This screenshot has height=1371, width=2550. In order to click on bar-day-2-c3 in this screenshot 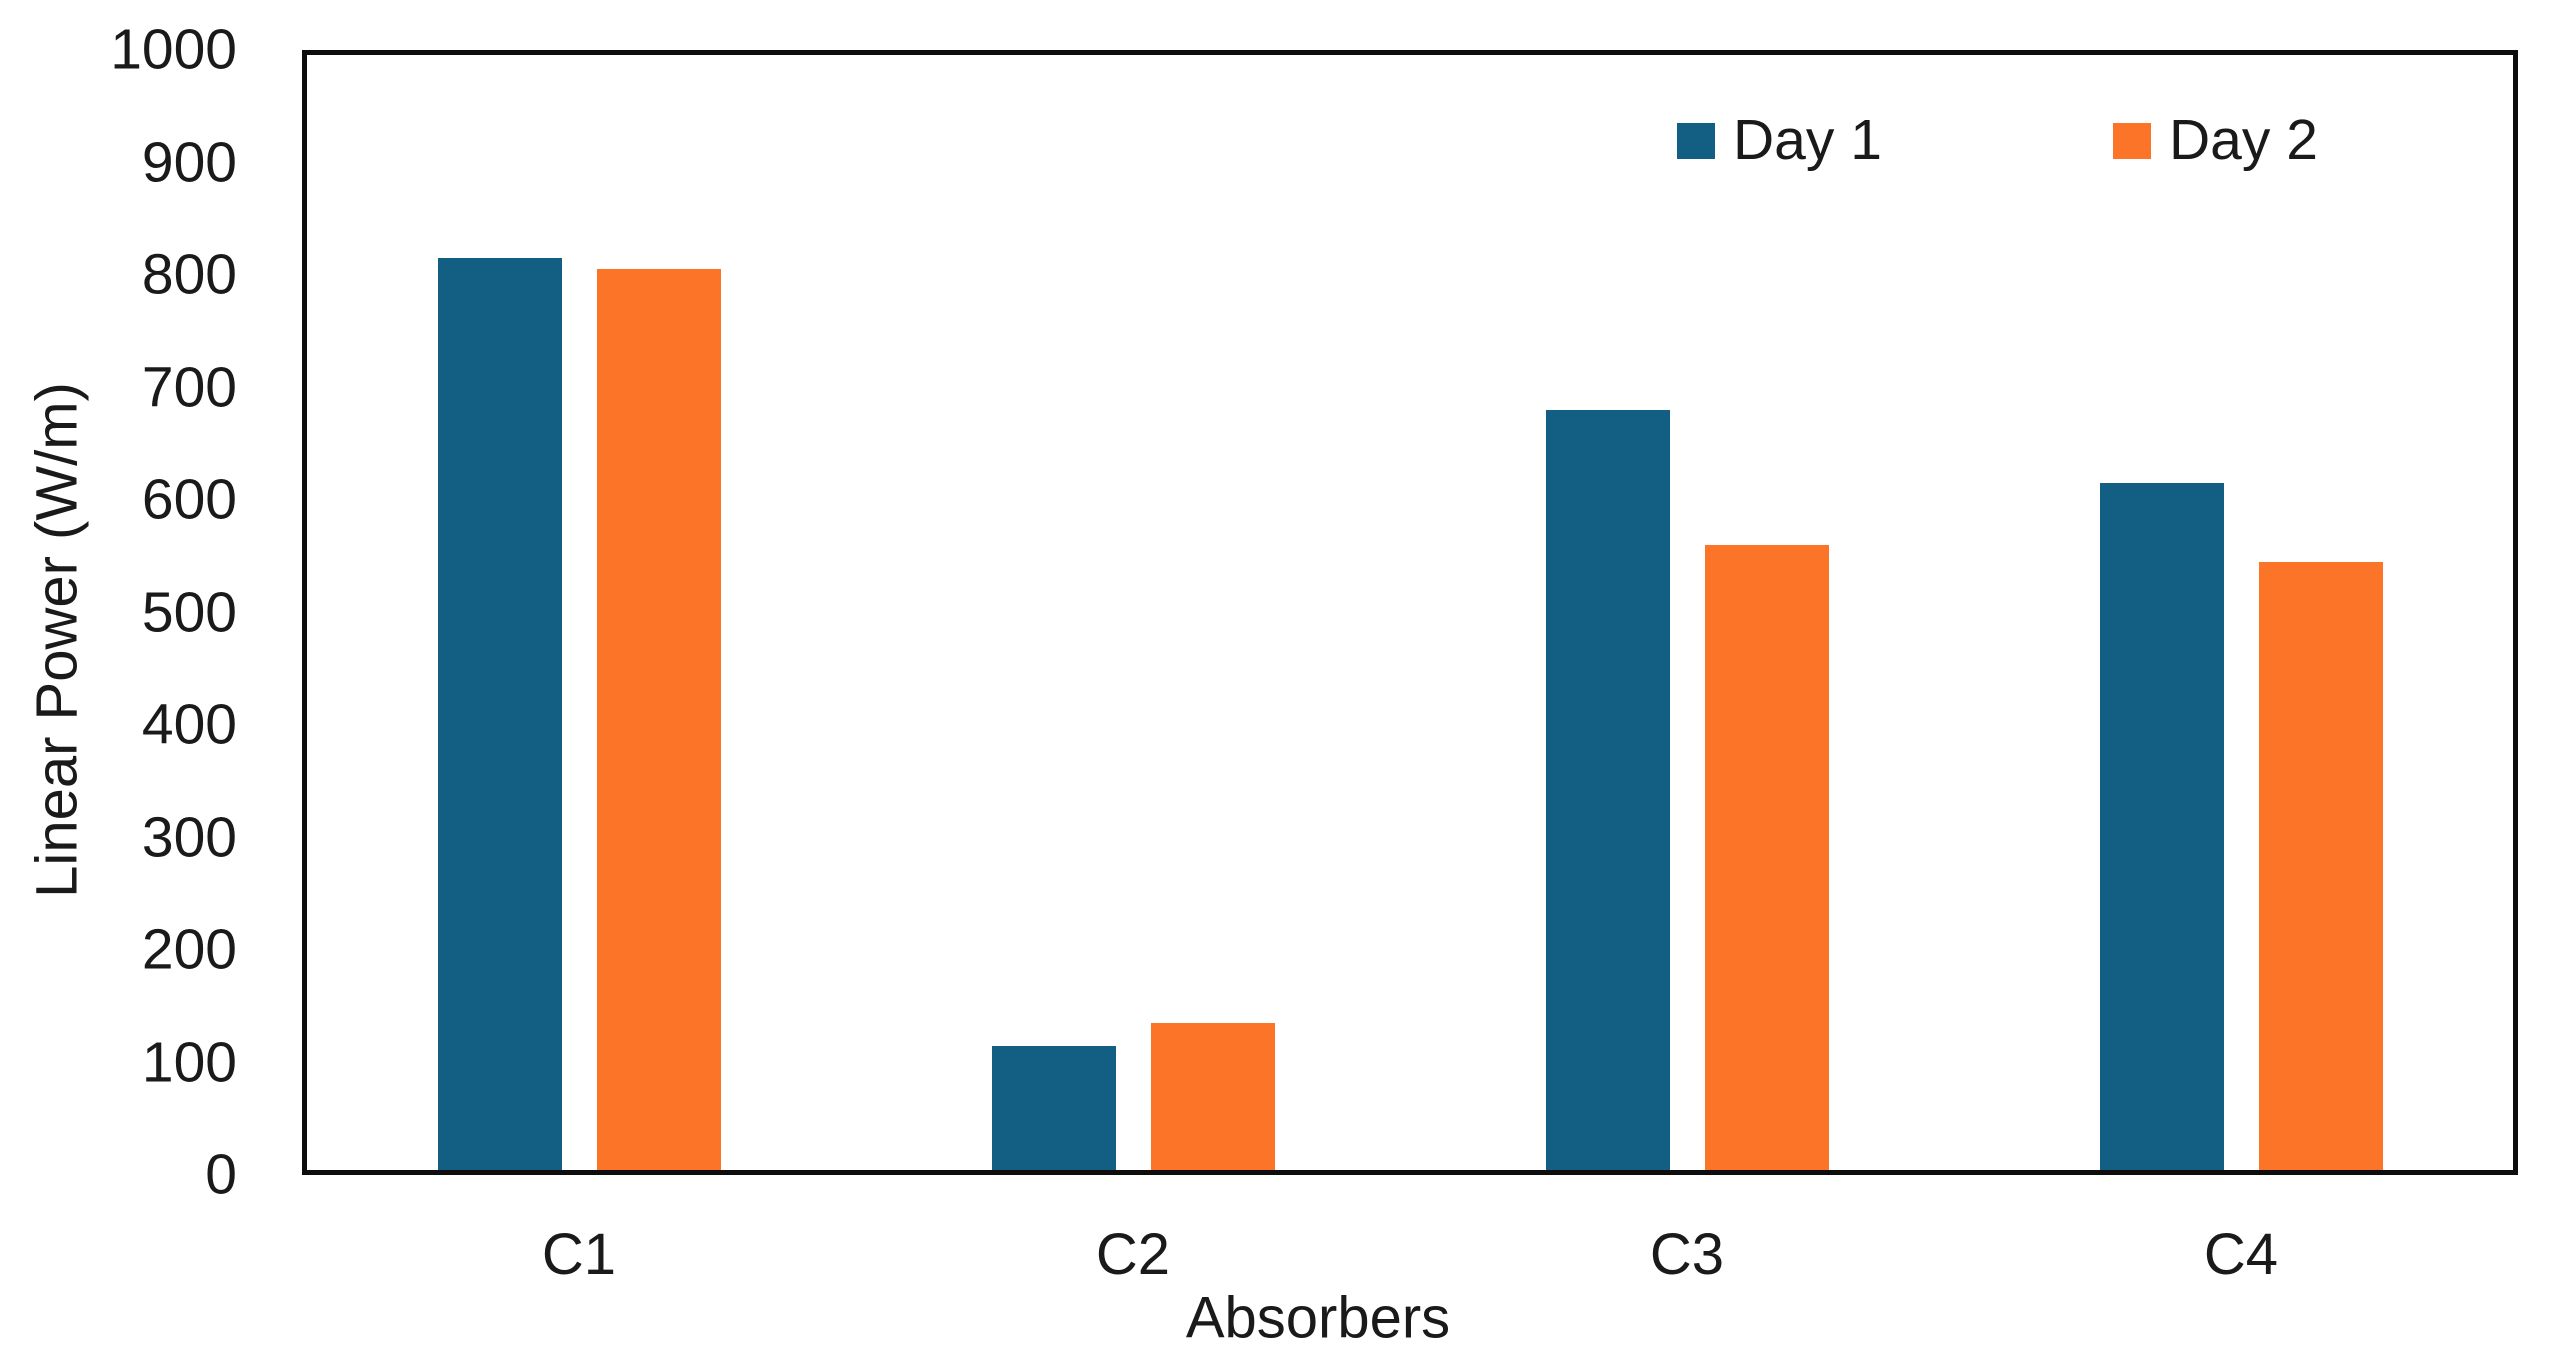, I will do `click(1766, 860)`.